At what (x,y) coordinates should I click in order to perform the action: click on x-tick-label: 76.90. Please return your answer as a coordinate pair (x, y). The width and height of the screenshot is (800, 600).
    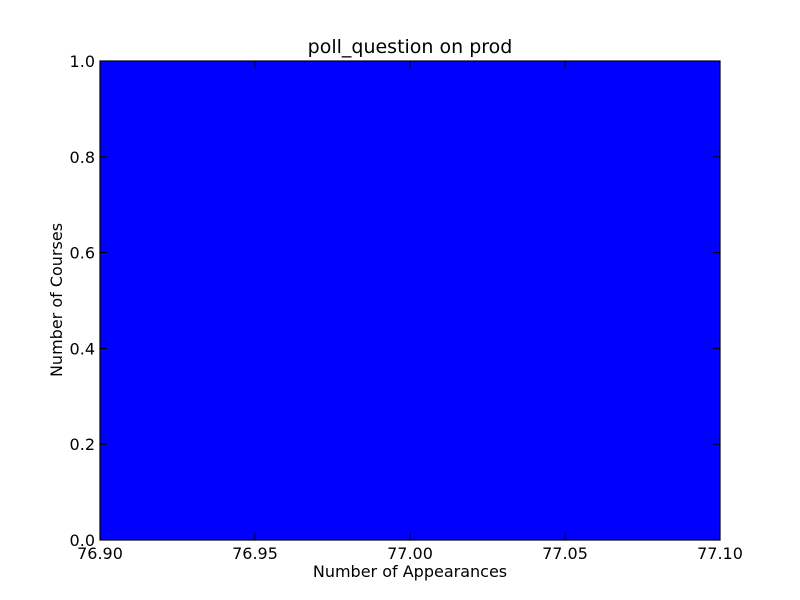
    Looking at the image, I should click on (100, 553).